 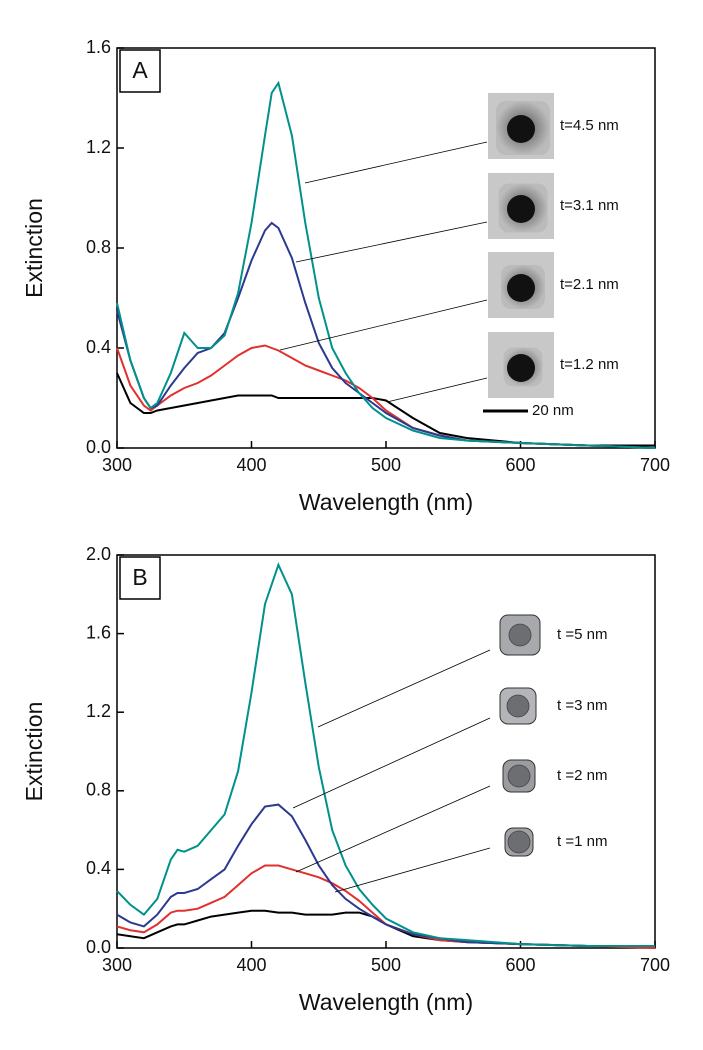 What do you see at coordinates (582, 841) in the screenshot?
I see `legend-label: t =1 nm` at bounding box center [582, 841].